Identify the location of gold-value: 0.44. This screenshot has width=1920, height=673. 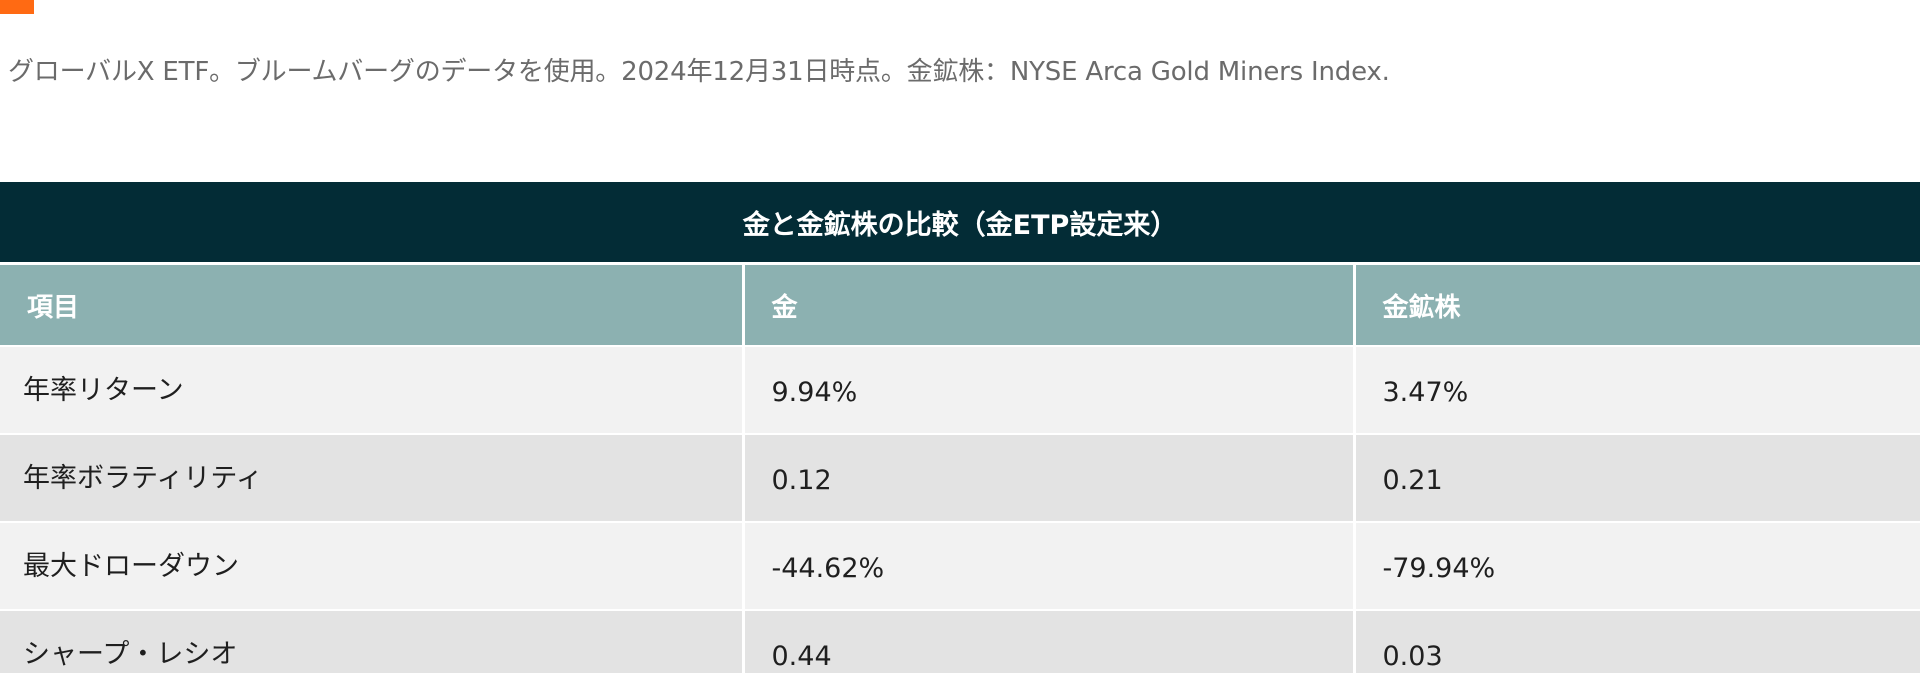
(1049, 641).